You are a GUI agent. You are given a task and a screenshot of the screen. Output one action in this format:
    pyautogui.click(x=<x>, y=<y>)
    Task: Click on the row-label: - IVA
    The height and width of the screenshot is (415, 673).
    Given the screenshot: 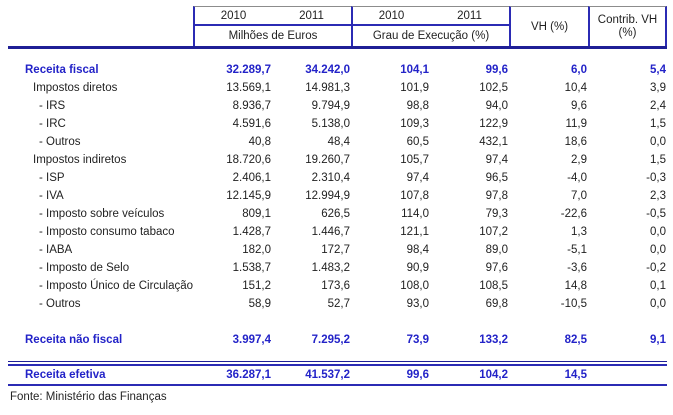 What is the action you would take?
    pyautogui.click(x=51, y=196)
    